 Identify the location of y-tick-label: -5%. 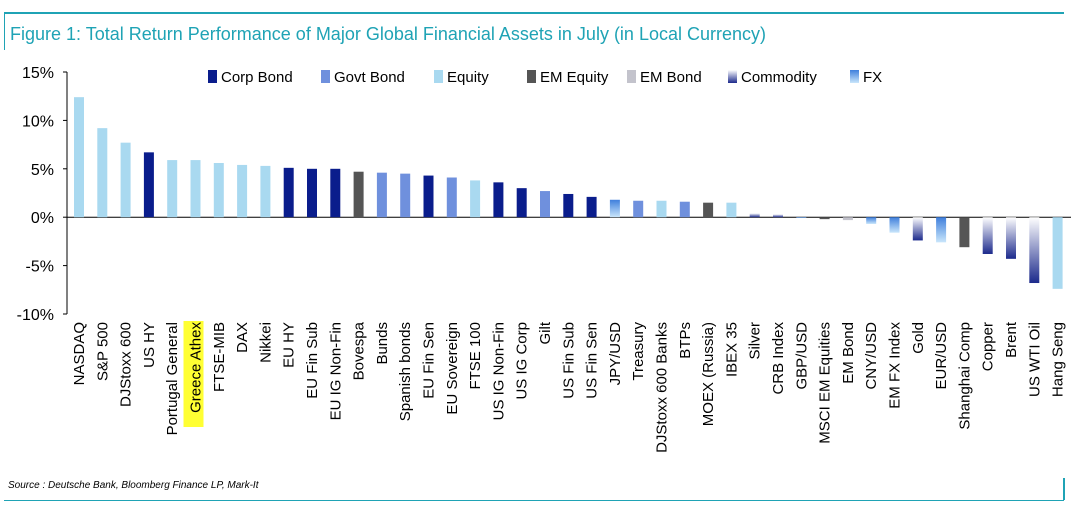
(40, 267).